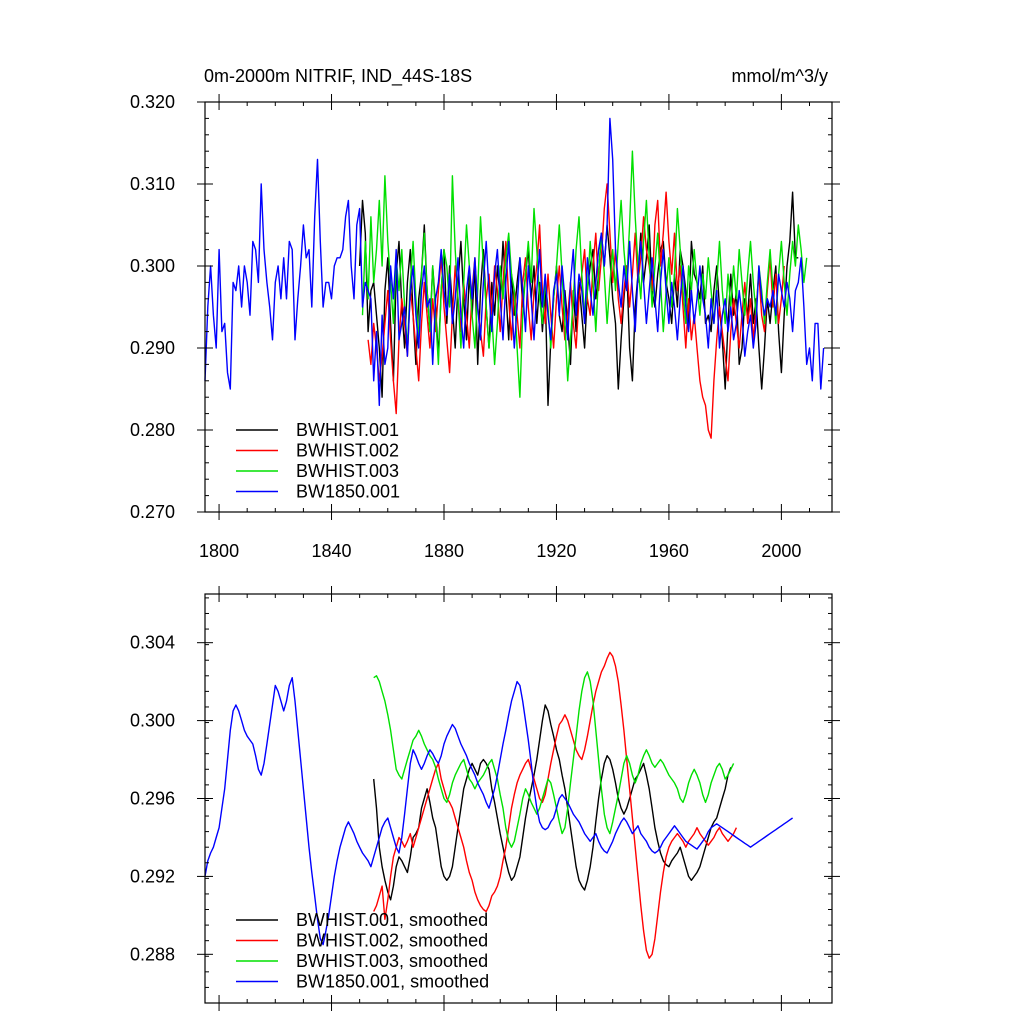  I want to click on top-units: mmol/m^3/y, so click(780, 76).